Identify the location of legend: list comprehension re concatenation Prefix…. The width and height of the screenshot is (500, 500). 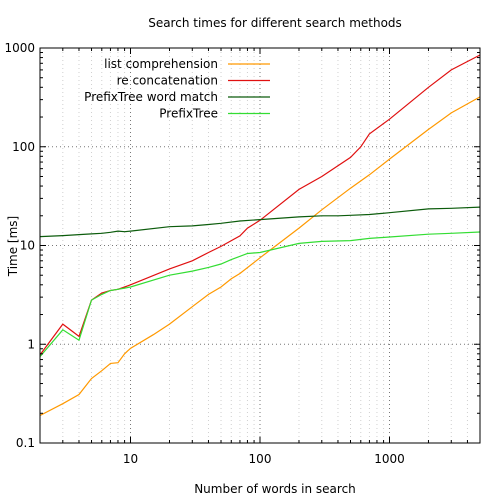
(177, 89).